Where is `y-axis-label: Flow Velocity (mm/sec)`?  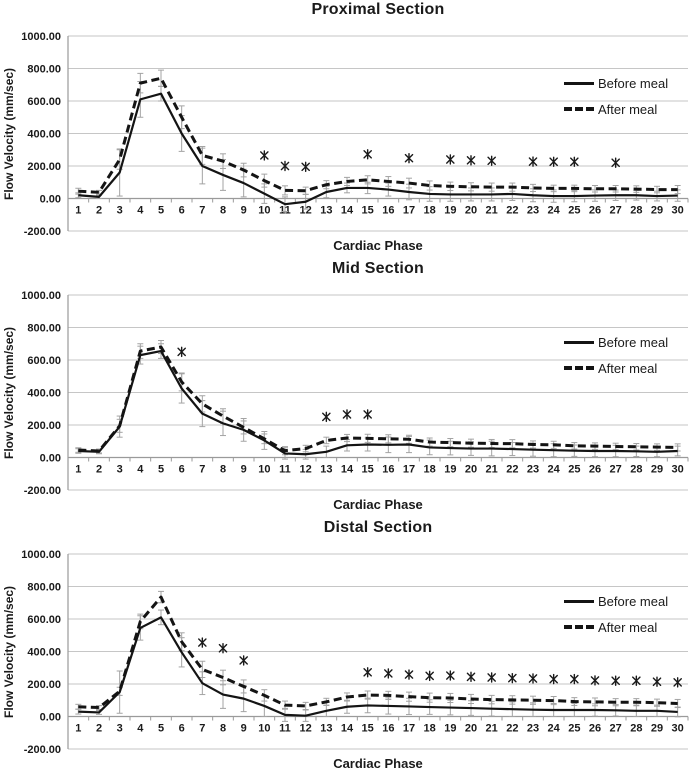
y-axis-label: Flow Velocity (mm/sec) is located at coordinates (9, 651).